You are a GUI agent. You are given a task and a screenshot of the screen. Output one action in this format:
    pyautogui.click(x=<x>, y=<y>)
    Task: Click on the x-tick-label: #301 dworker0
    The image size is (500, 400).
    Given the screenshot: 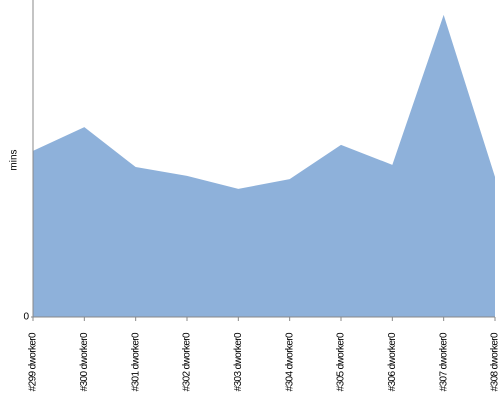 What is the action you would take?
    pyautogui.click(x=135, y=361)
    